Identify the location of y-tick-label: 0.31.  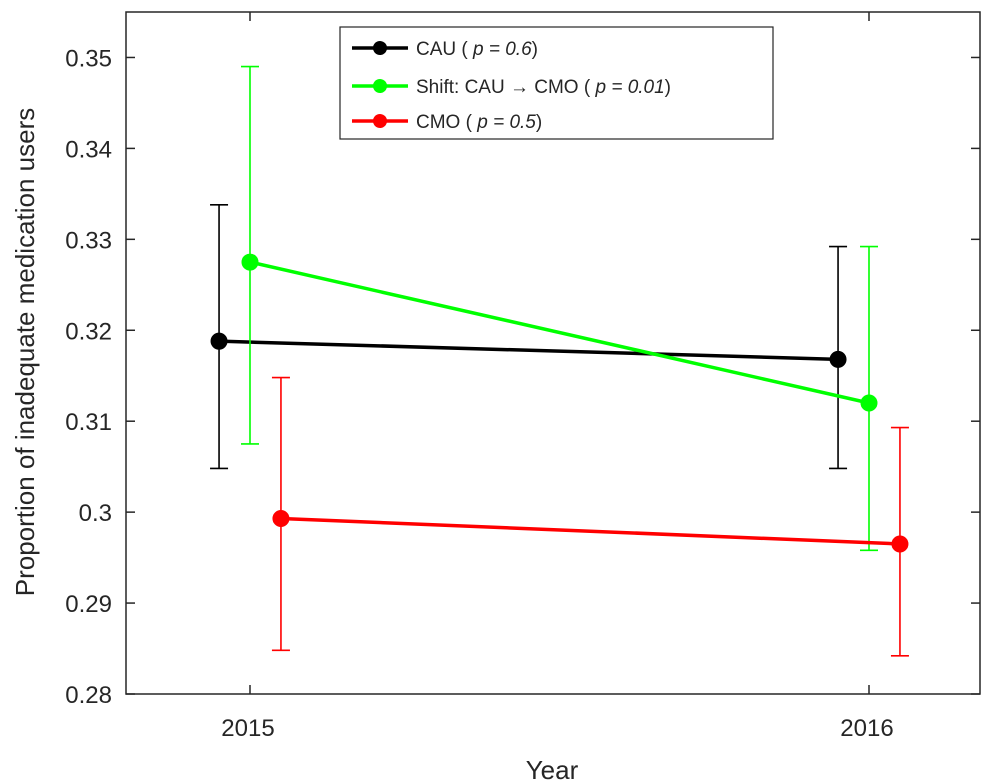
(88, 422).